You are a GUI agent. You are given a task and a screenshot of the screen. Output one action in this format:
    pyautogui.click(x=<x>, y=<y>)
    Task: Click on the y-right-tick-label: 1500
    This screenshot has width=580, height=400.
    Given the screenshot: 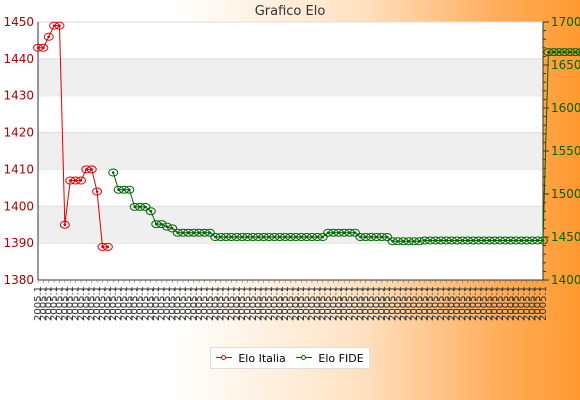 What is the action you would take?
    pyautogui.click(x=565, y=194)
    